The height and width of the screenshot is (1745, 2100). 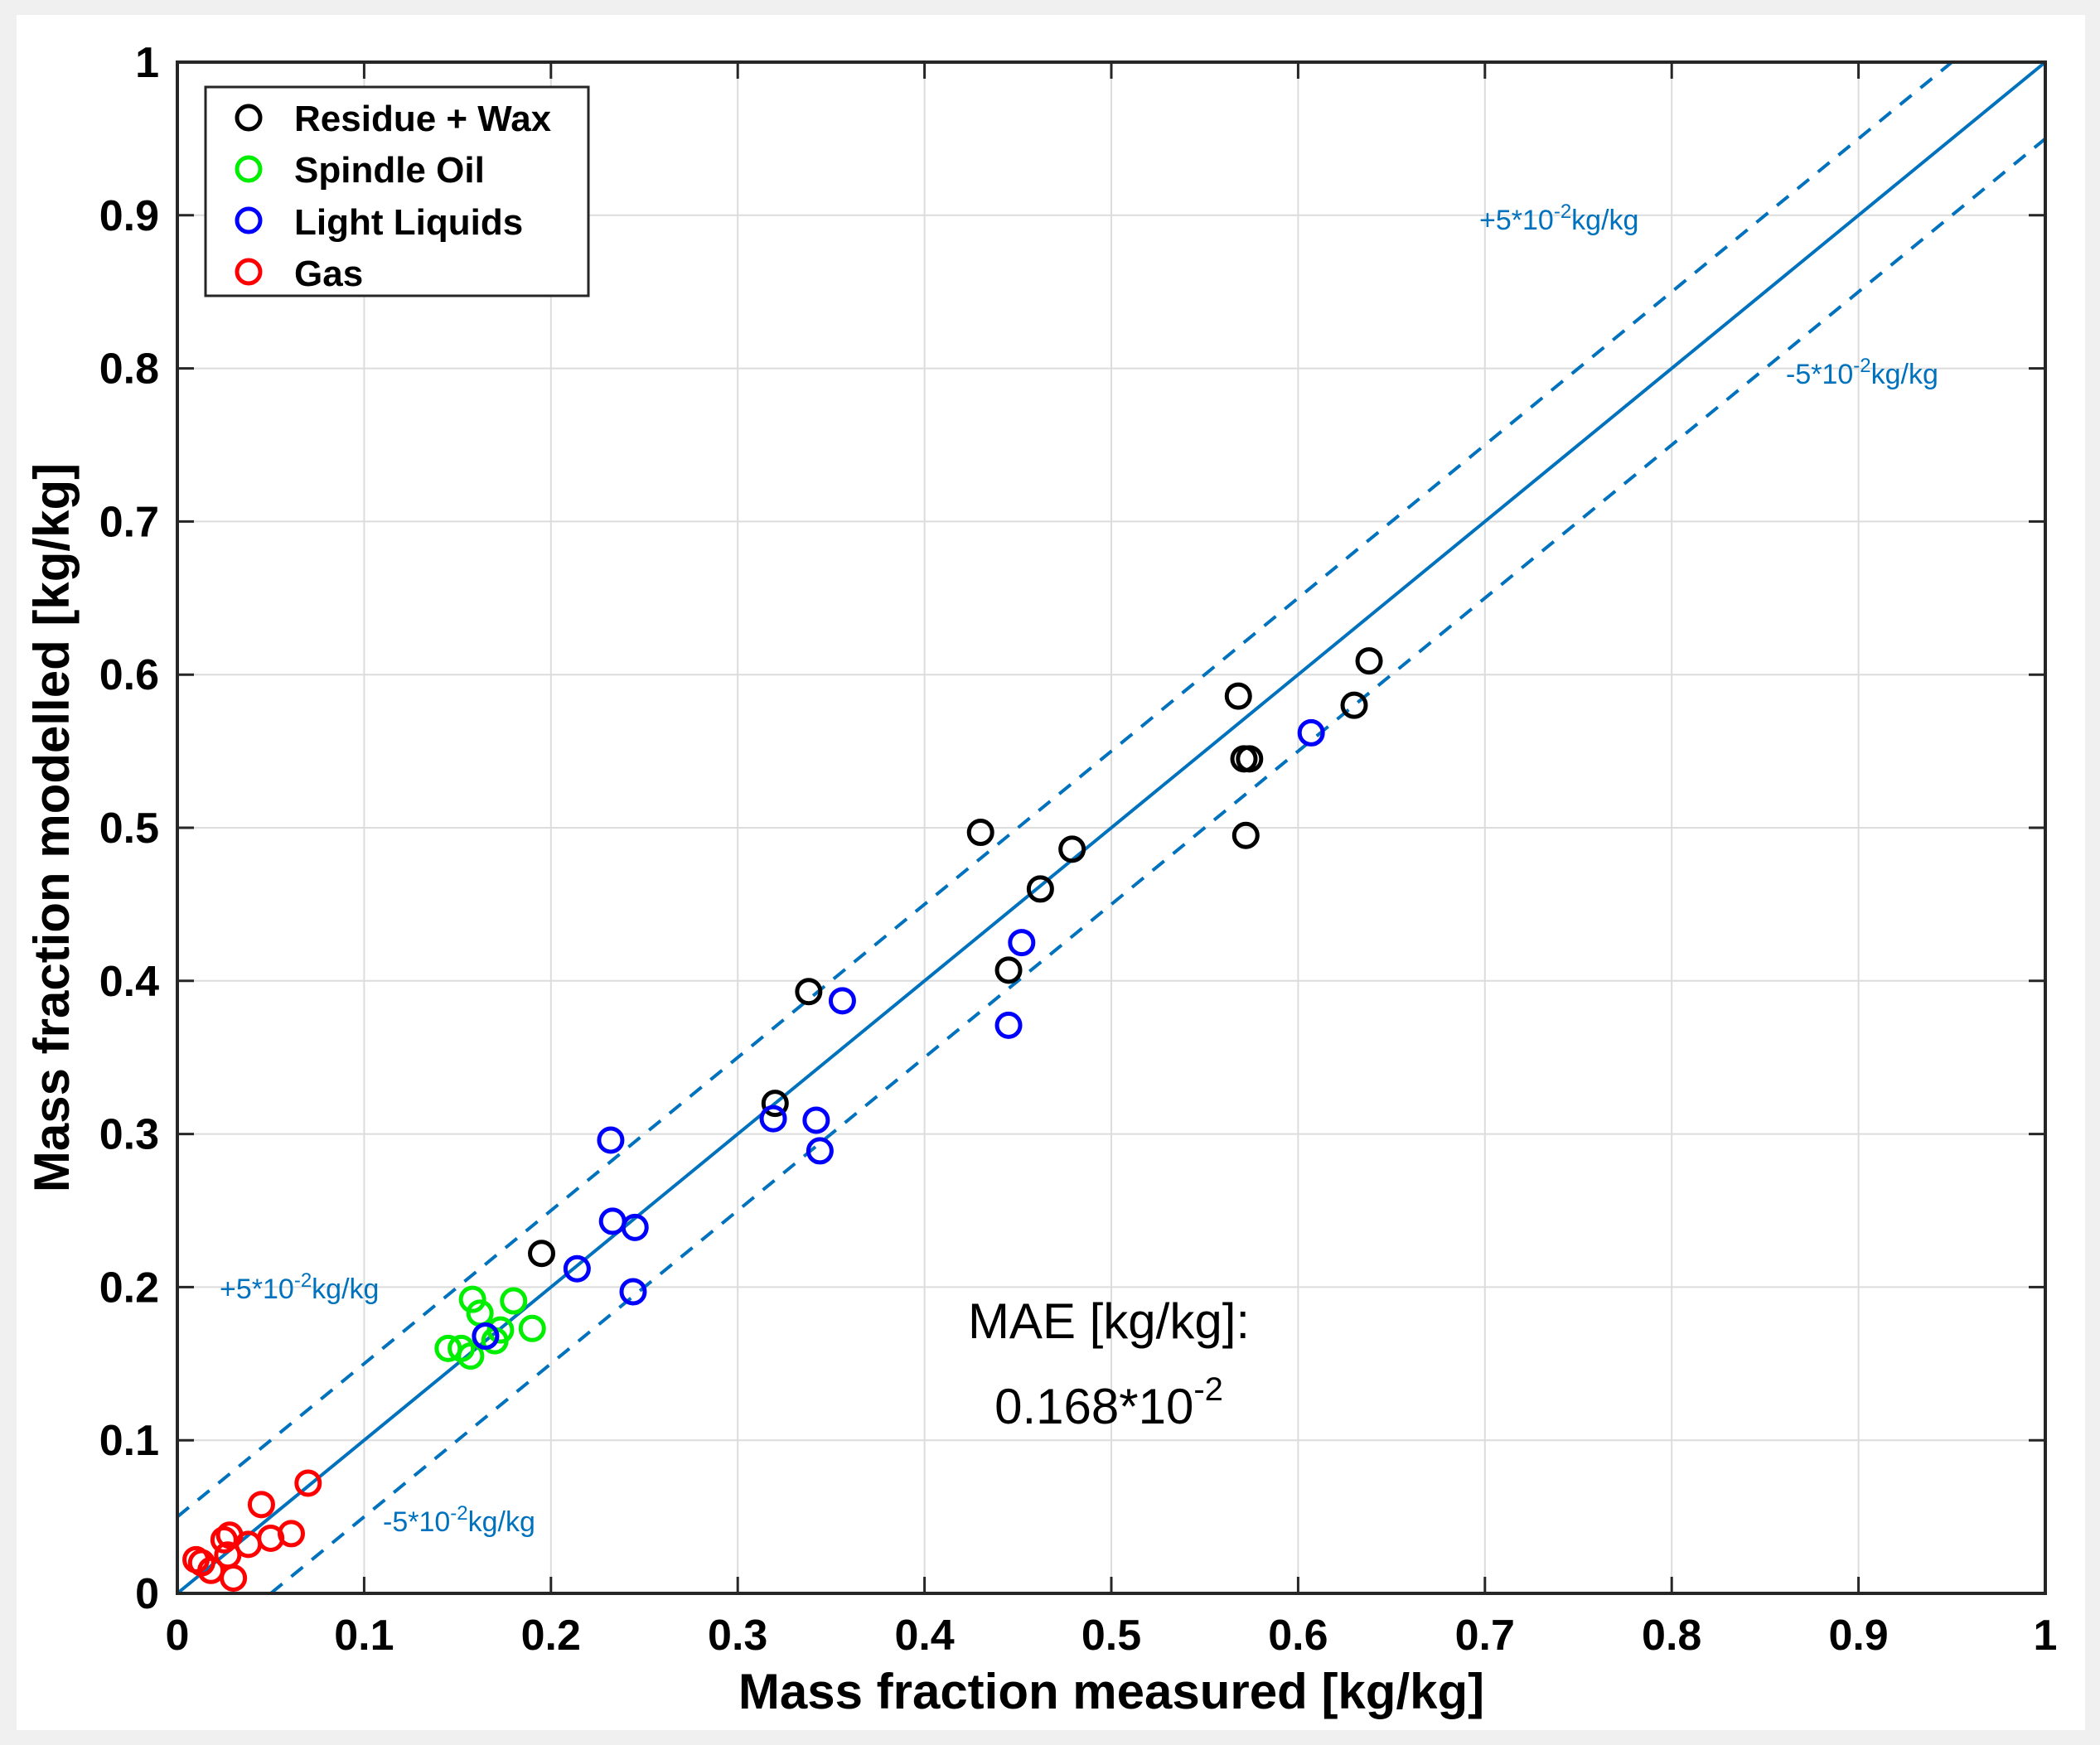 What do you see at coordinates (502, 1522) in the screenshot?
I see `lower-band-label-bottom-unit: kg/kg` at bounding box center [502, 1522].